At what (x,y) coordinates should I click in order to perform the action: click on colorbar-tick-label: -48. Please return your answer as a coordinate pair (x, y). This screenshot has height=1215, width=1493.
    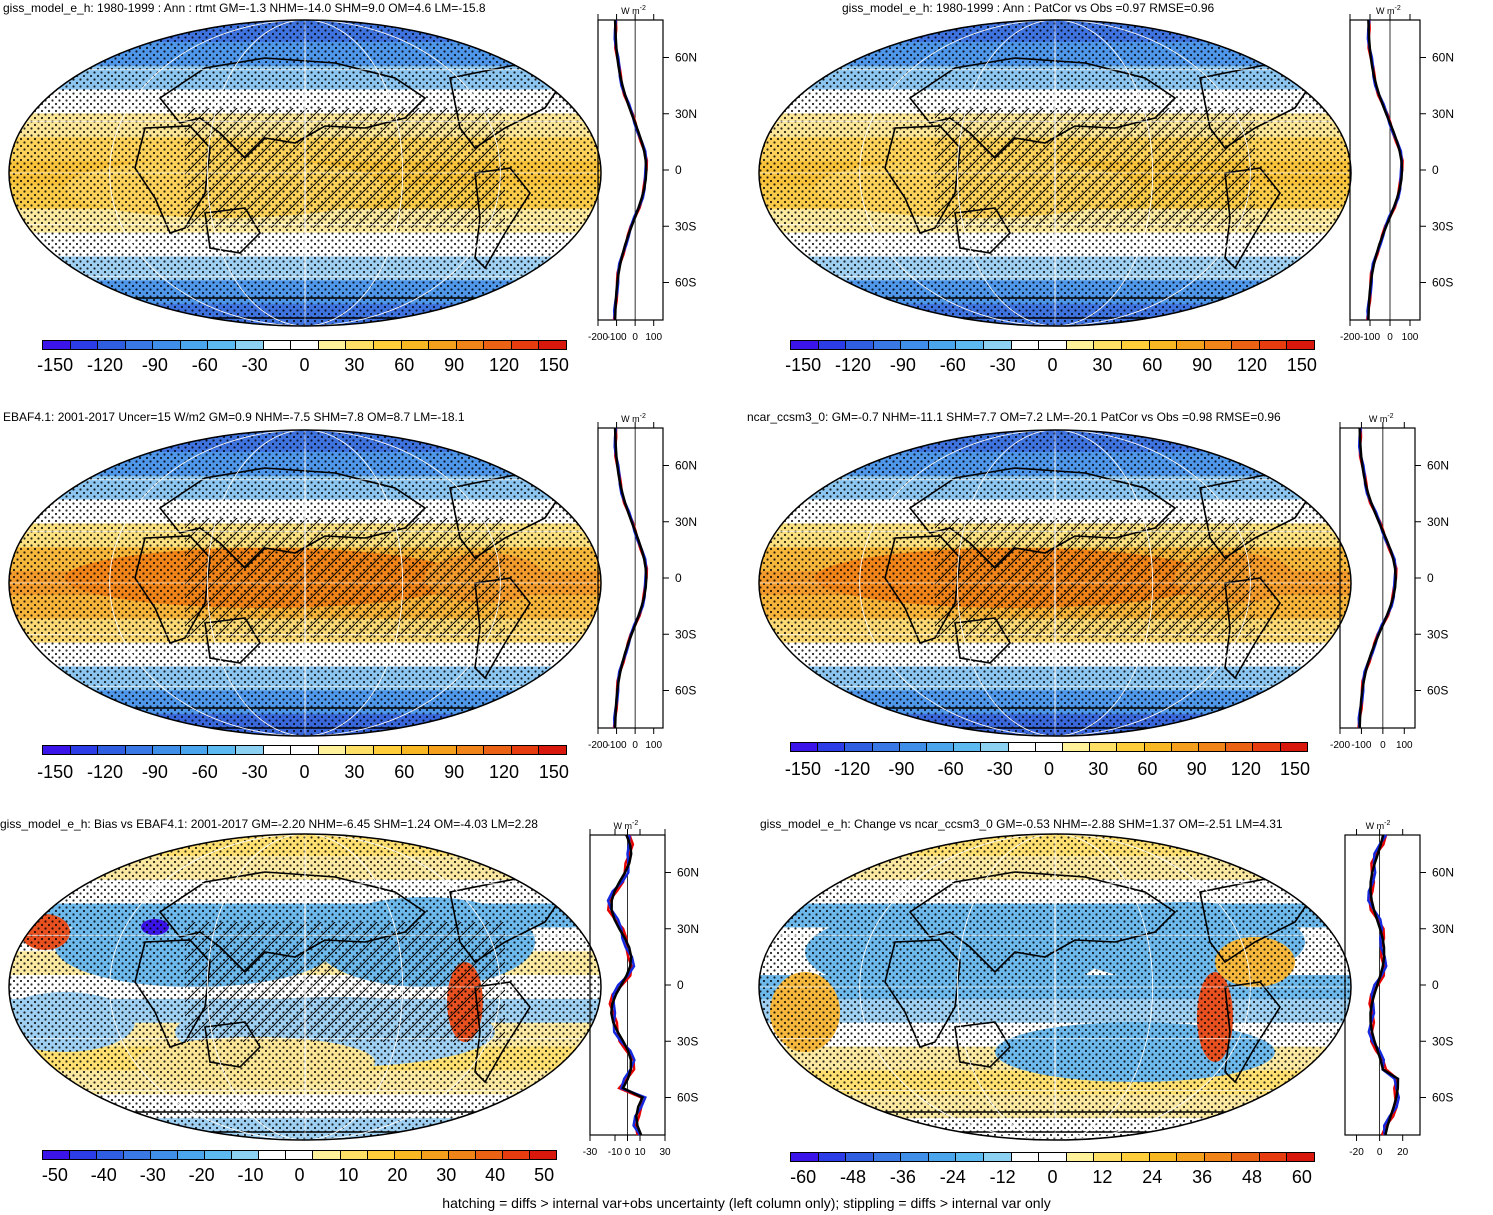
    Looking at the image, I should click on (853, 1177).